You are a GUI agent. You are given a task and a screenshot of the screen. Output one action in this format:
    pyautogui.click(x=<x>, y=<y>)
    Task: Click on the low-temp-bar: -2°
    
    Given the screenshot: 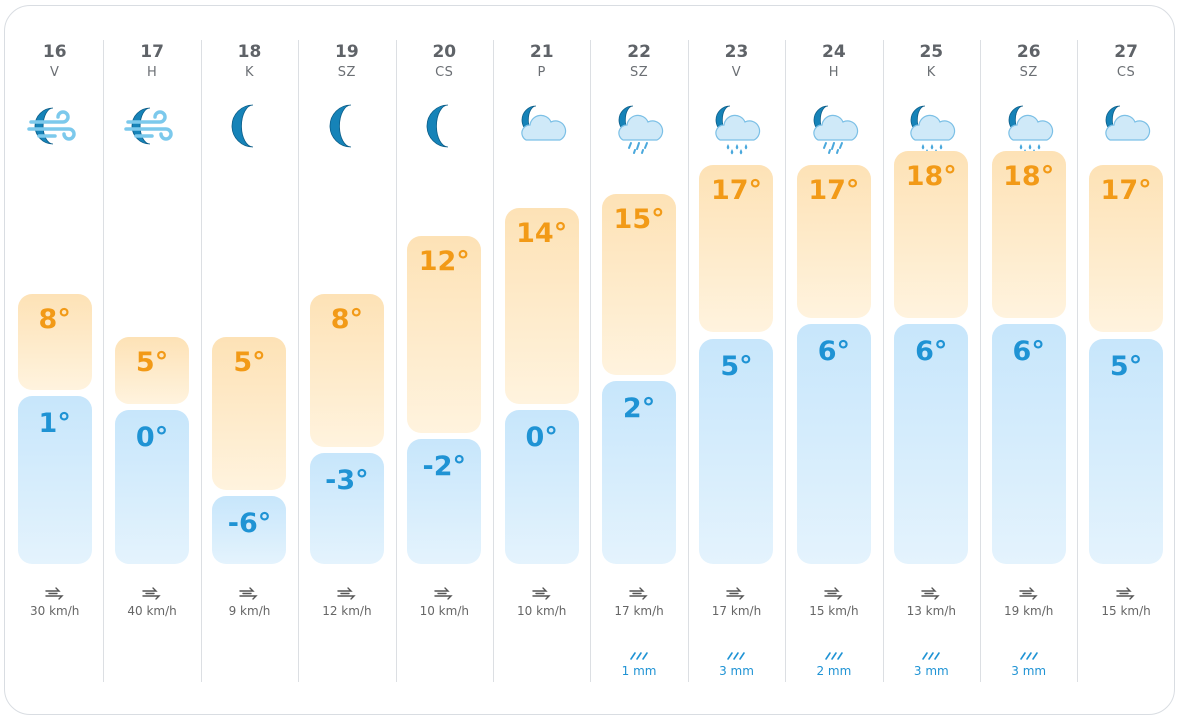 What is the action you would take?
    pyautogui.click(x=444, y=501)
    